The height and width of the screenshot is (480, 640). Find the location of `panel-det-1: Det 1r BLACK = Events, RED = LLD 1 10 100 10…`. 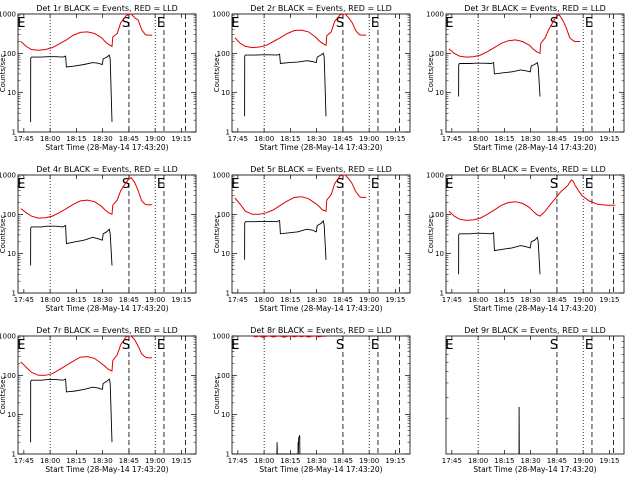

panel-det-1: Det 1r BLACK = Events, RED = LLD 1 10 100 10… is located at coordinates (98, 78).